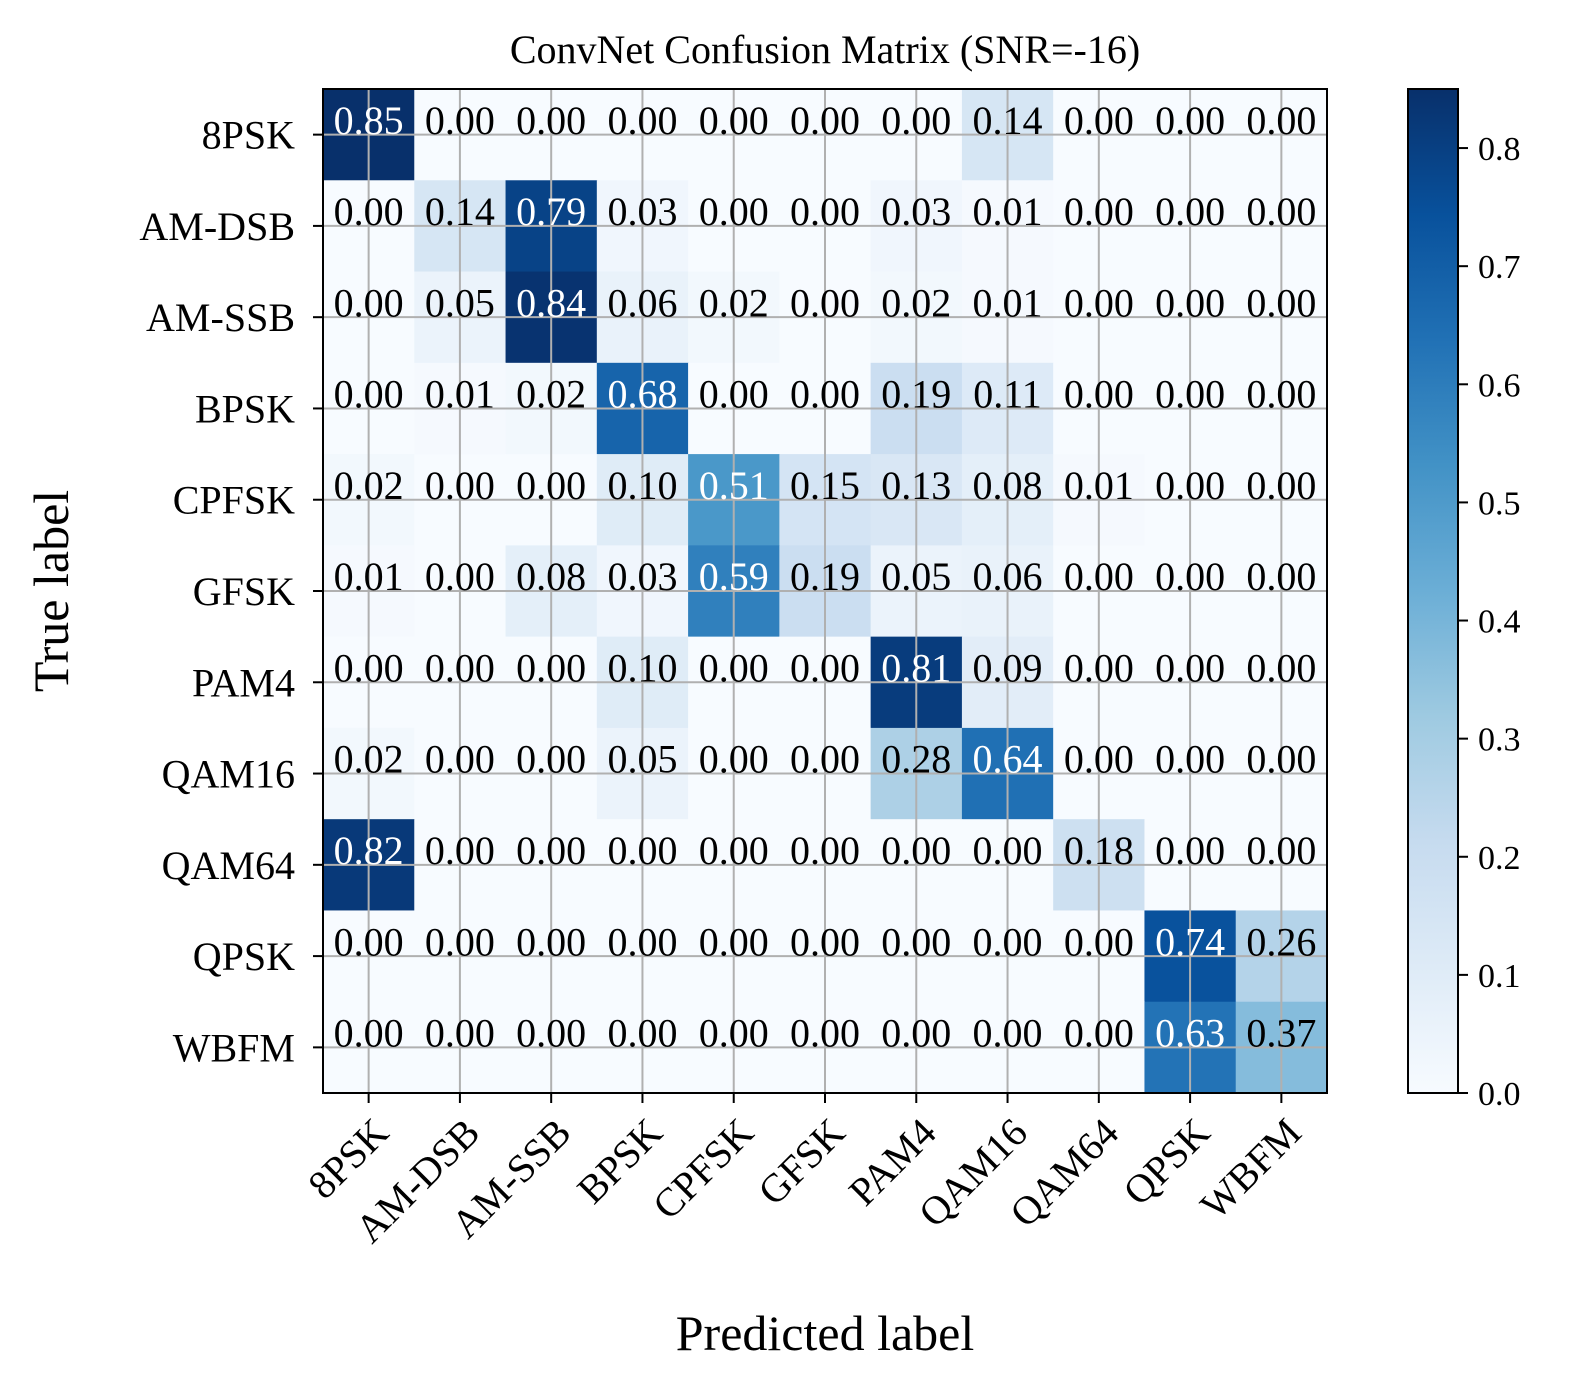  Describe the element at coordinates (916, 211) in the screenshot. I see `cell-value-label: 0.03` at that location.